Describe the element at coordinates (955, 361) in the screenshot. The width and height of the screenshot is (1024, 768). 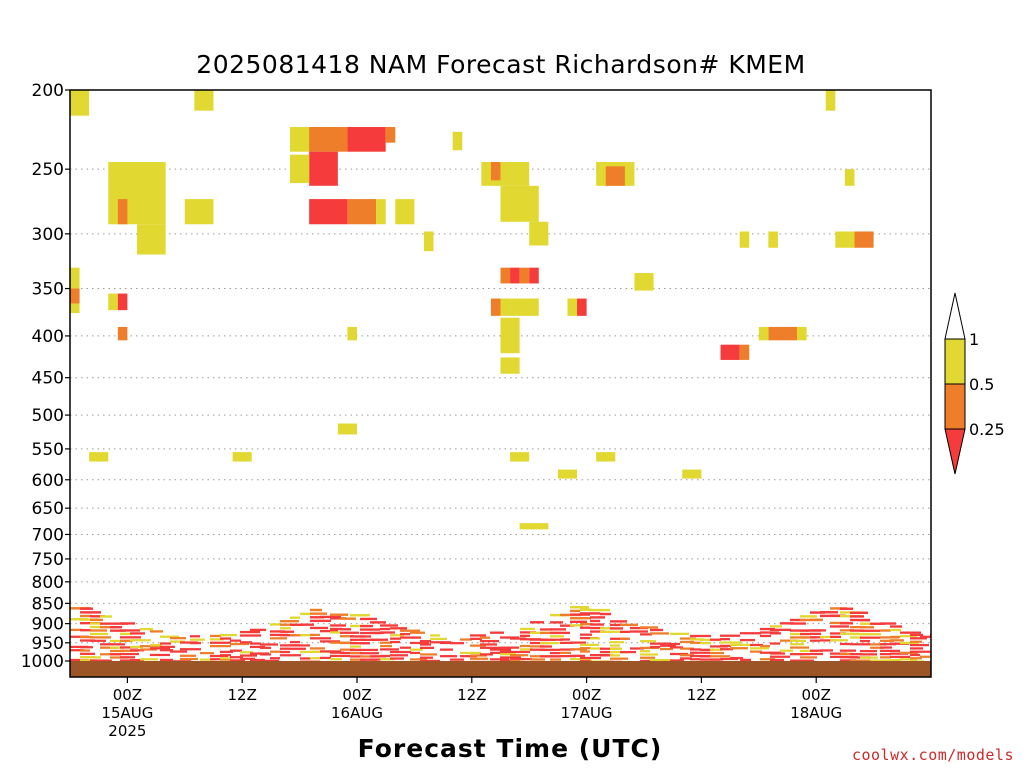
I see `legend-swatch-high` at that location.